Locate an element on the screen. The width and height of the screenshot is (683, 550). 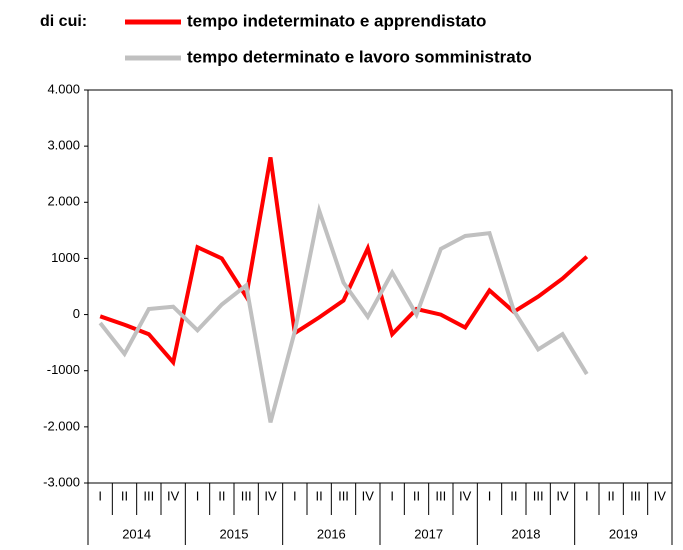
y-tick-label: -2.000 is located at coordinates (61, 425).